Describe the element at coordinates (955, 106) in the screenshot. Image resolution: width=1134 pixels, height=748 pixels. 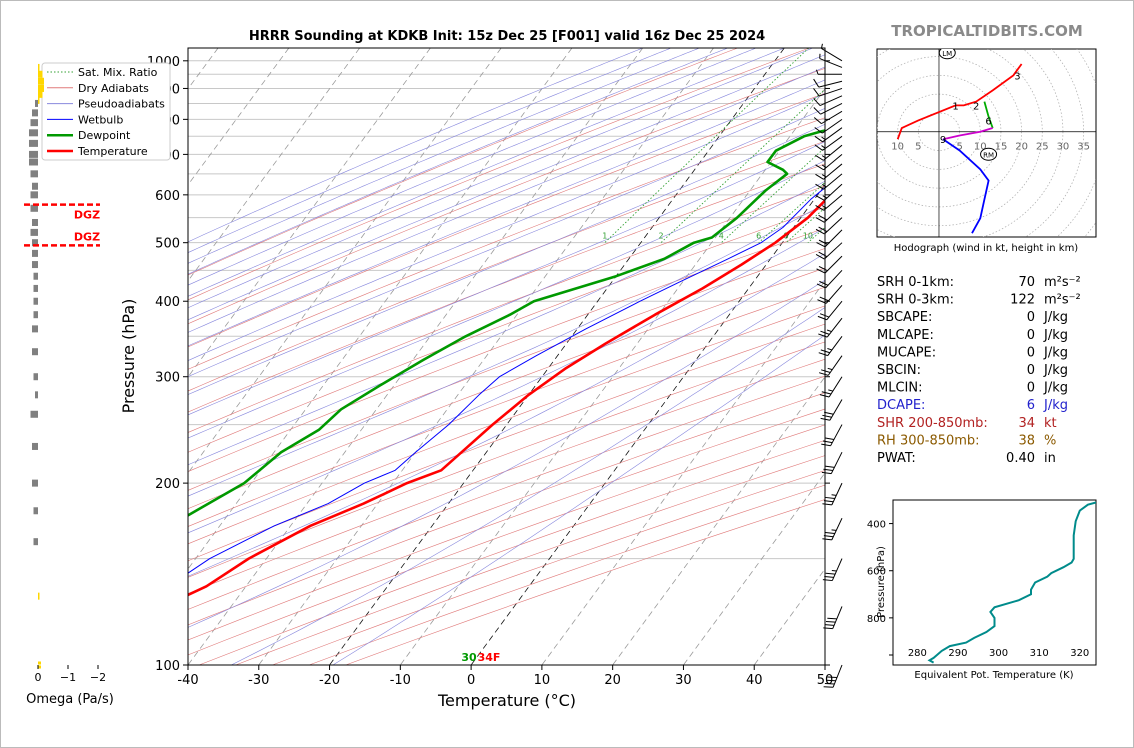
I see `hodograph-height-label: 1` at that location.